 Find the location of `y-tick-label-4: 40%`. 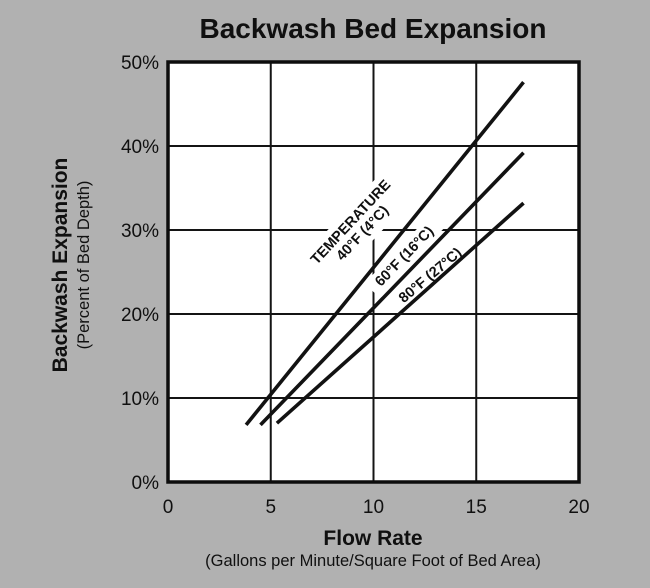

y-tick-label-4: 40% is located at coordinates (140, 147).